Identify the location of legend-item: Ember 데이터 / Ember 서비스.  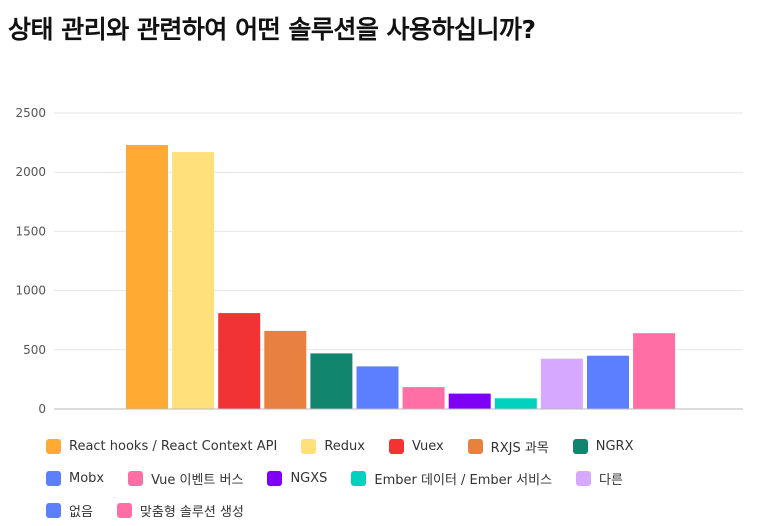
(451, 478).